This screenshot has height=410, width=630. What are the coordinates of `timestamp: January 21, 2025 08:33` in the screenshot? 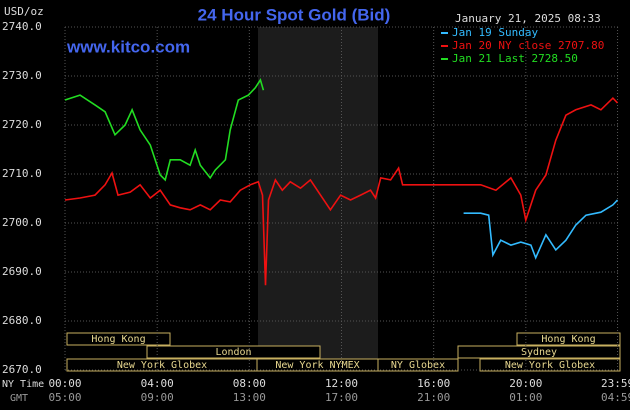 It's located at (528, 18).